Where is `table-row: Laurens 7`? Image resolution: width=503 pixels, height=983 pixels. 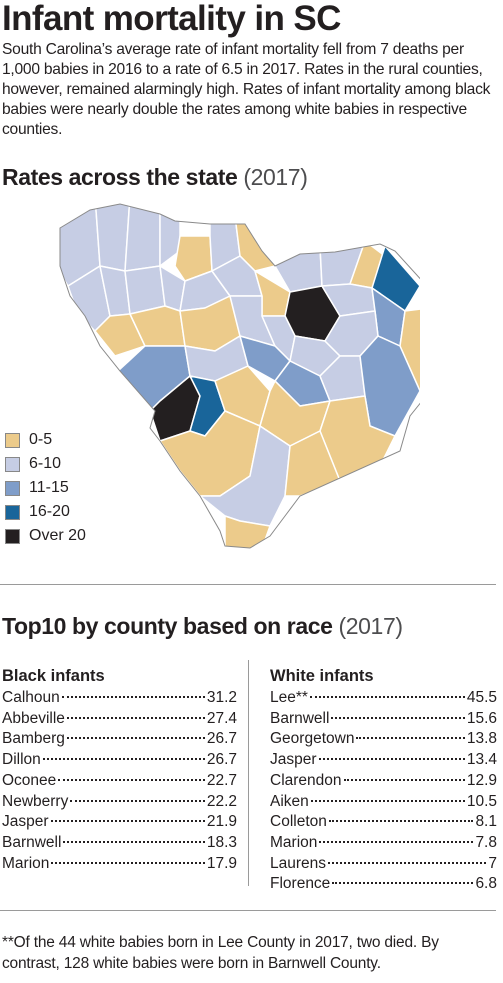
table-row: Laurens 7 is located at coordinates (383, 864).